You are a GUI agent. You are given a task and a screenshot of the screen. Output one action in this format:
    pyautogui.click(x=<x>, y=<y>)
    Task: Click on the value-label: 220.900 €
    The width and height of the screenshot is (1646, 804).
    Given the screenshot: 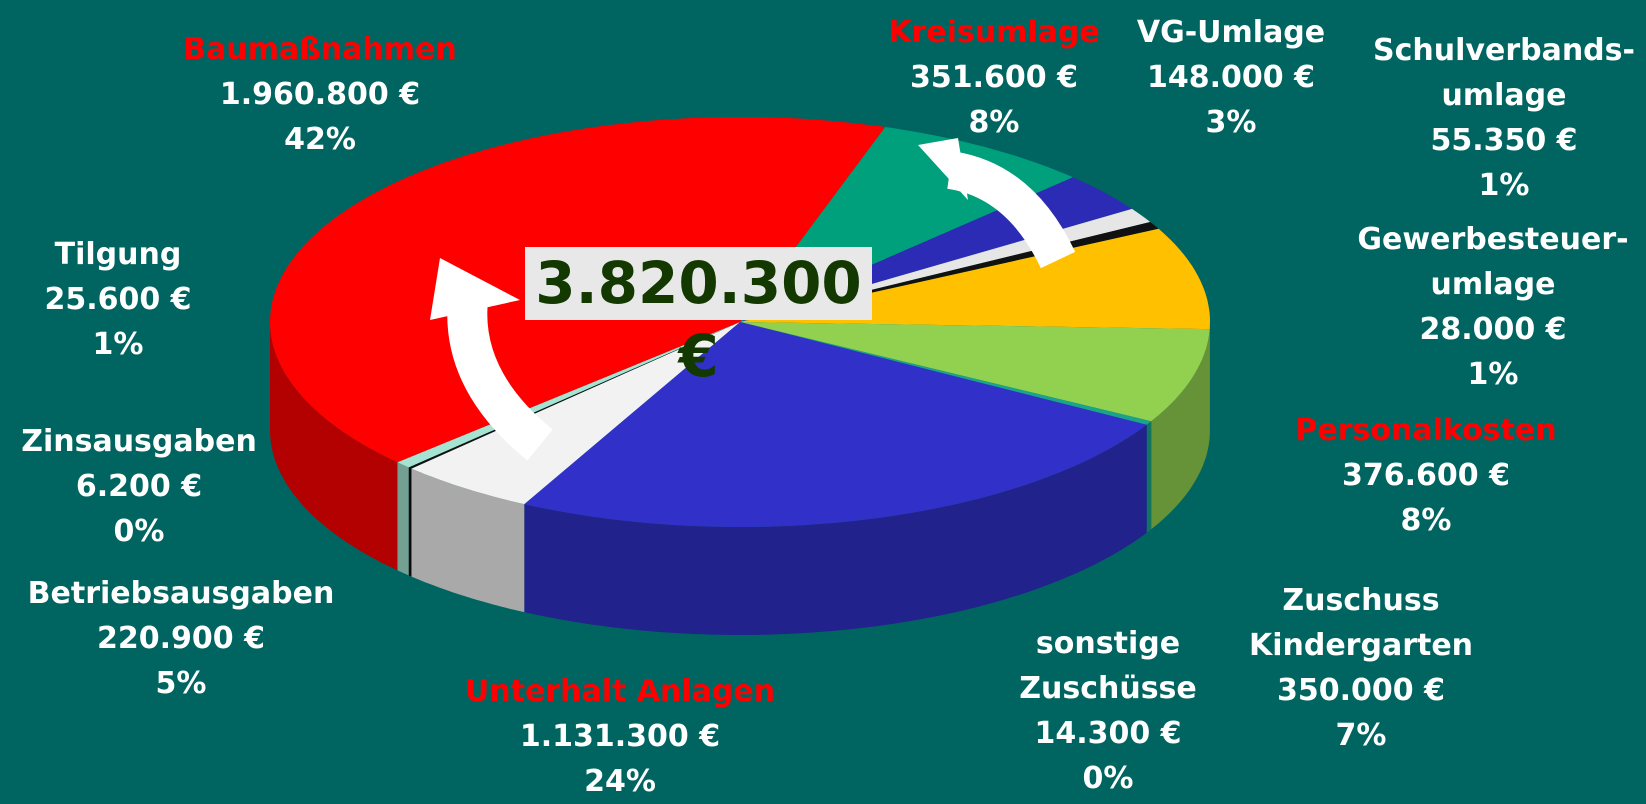 What is the action you would take?
    pyautogui.click(x=181, y=638)
    